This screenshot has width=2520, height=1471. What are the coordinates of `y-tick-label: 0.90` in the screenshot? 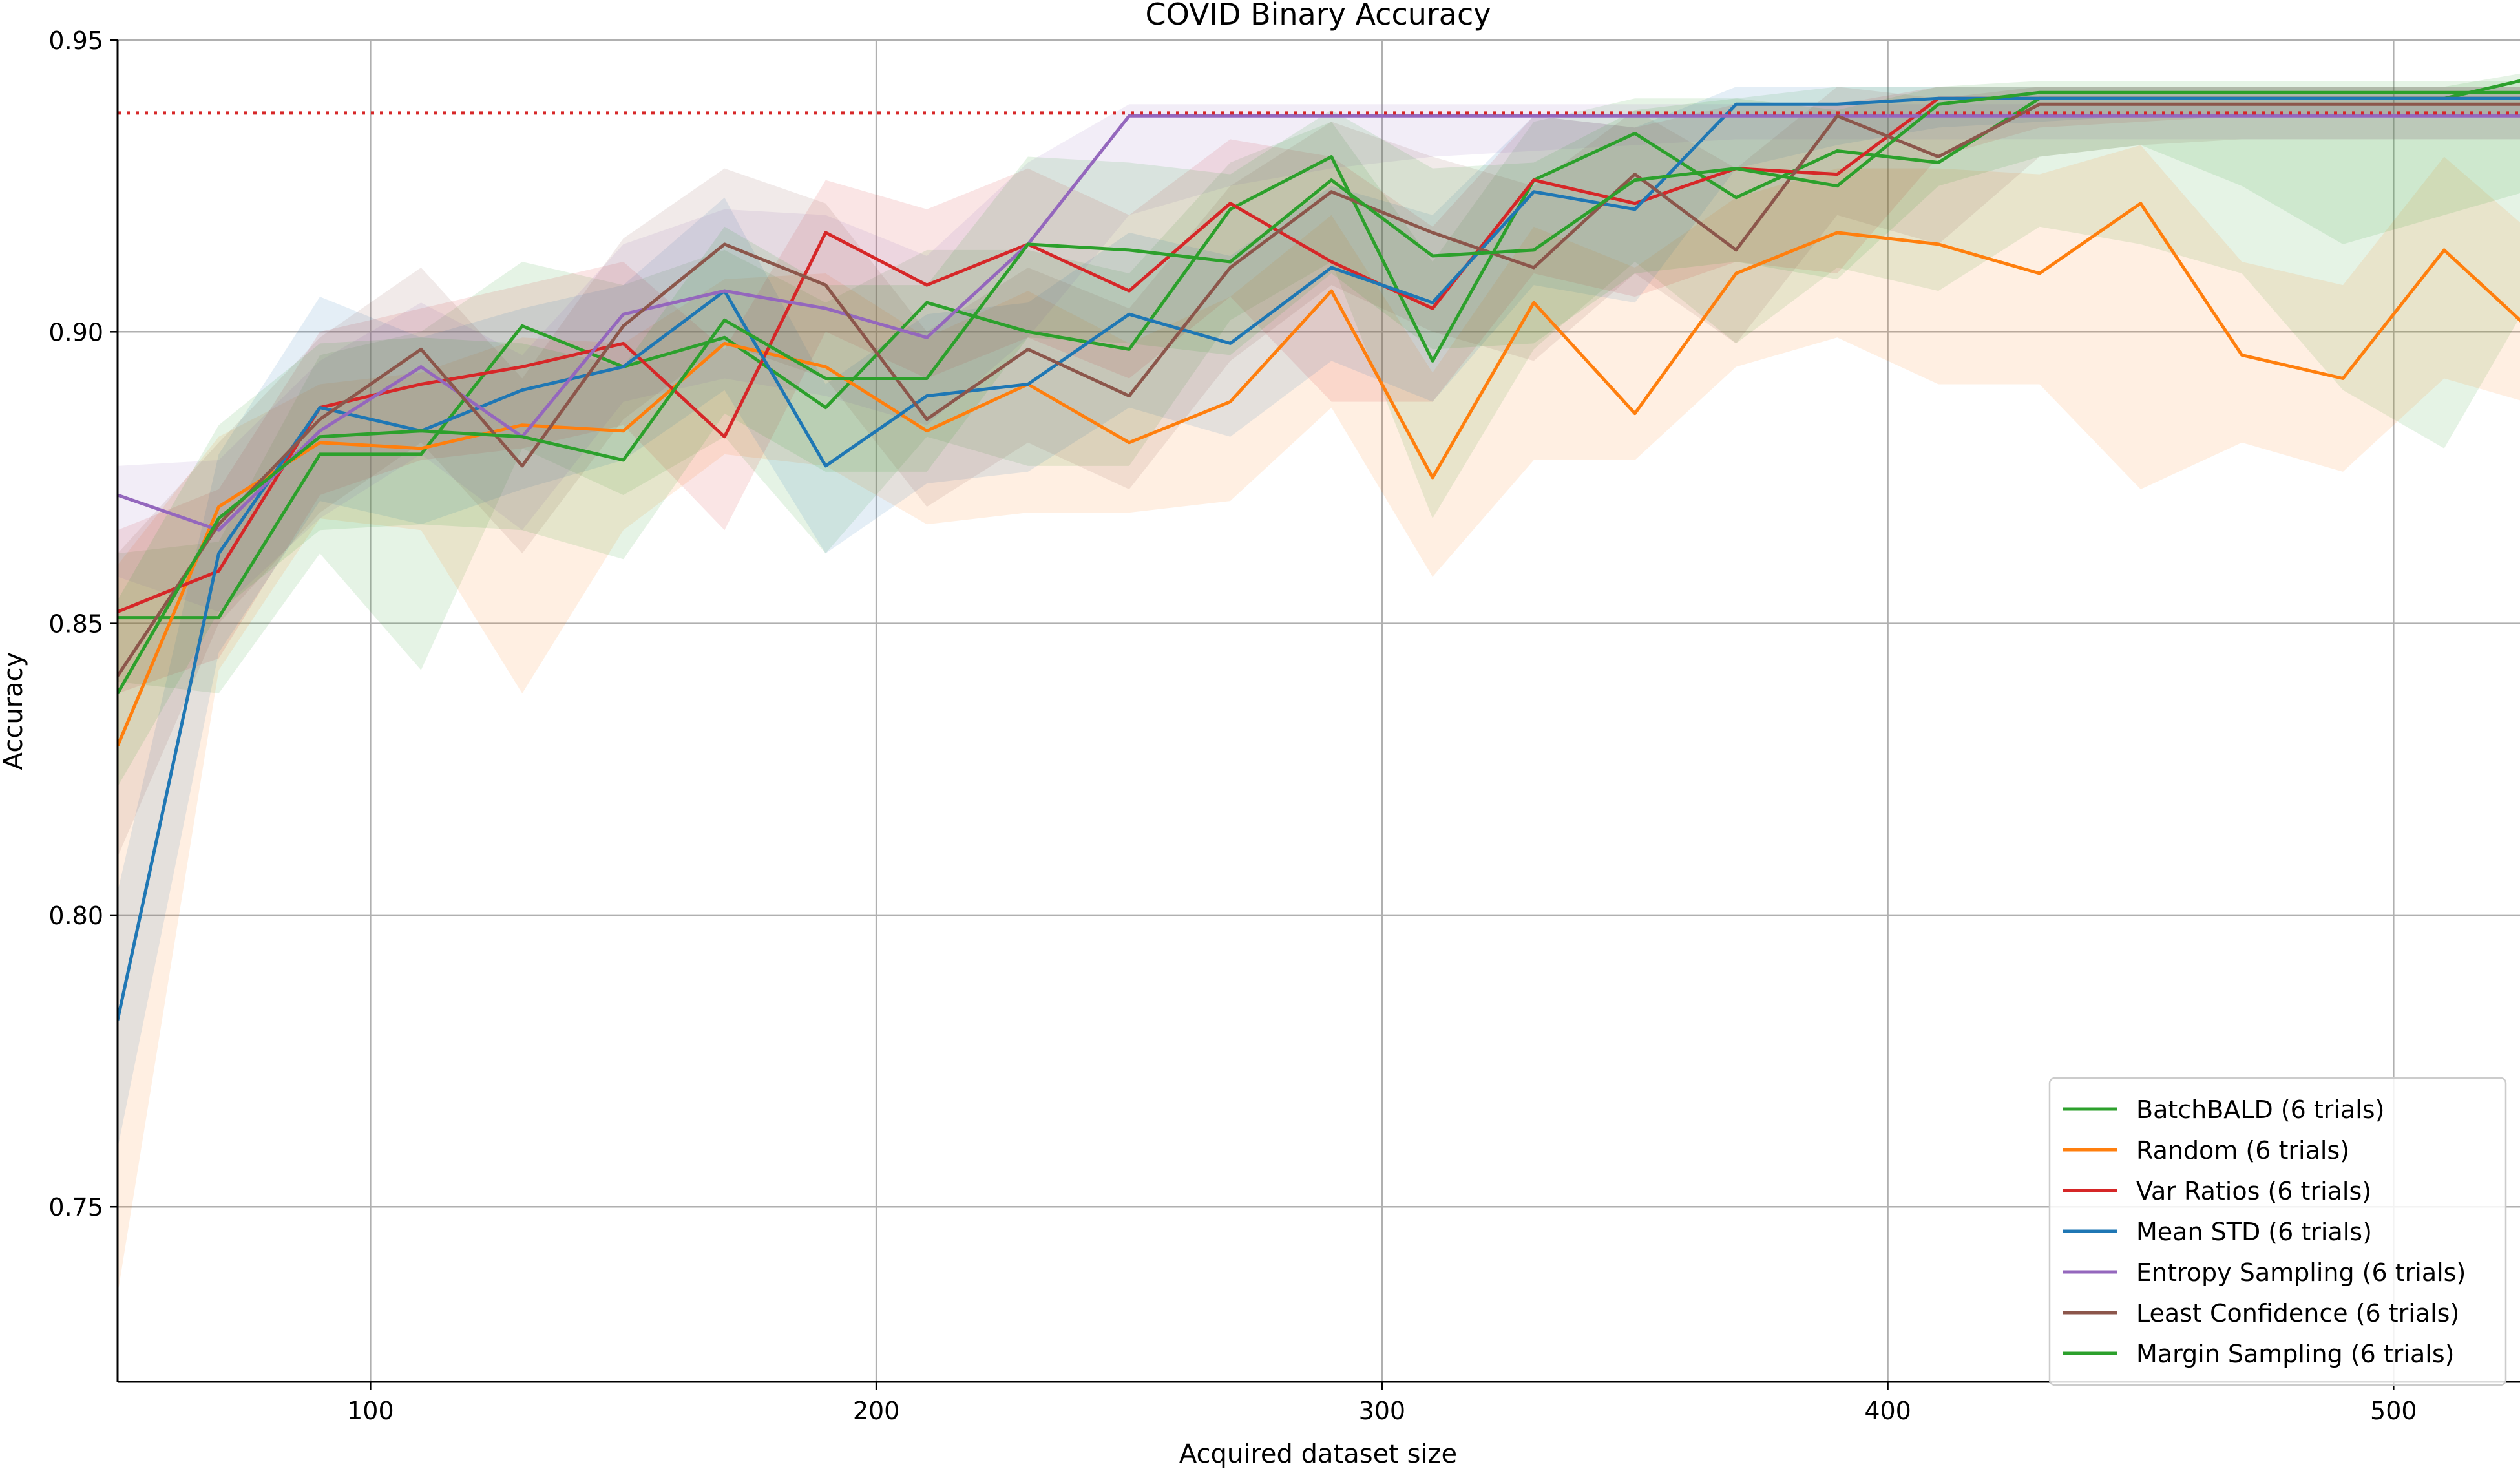 It's located at (76, 332).